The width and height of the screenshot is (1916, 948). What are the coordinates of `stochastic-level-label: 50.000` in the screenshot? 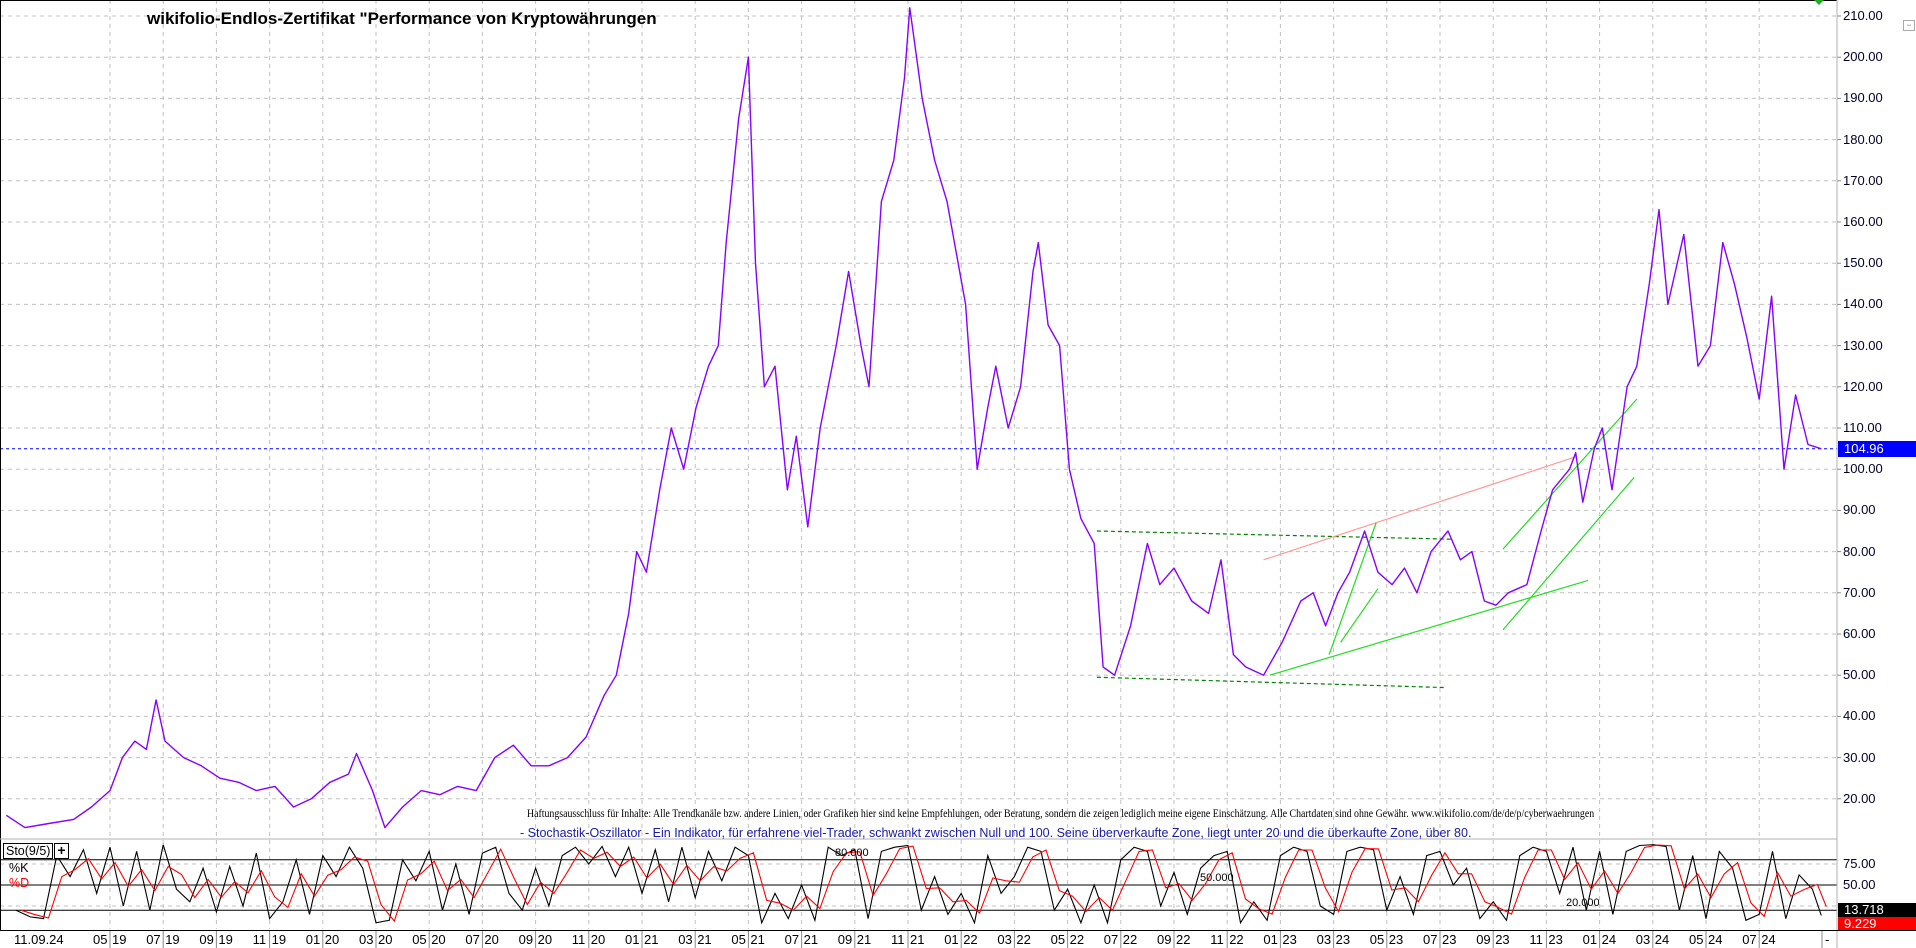 It's located at (1217, 878).